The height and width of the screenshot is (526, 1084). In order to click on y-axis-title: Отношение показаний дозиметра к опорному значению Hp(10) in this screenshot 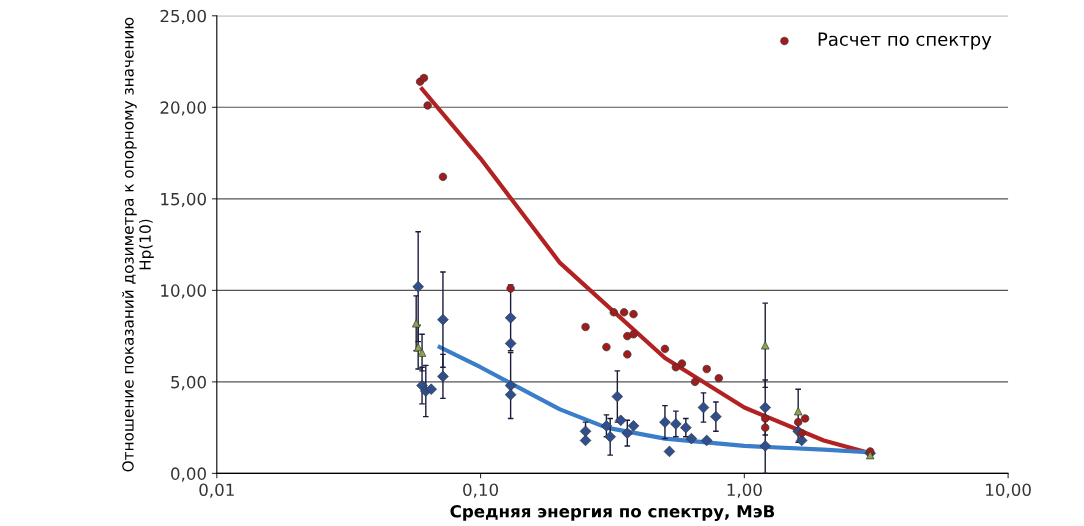, I will do `click(137, 244)`.